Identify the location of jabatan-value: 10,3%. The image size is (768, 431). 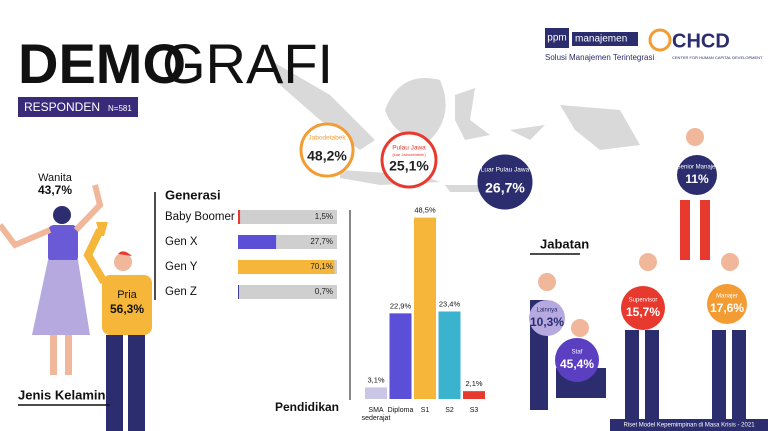
(547, 322).